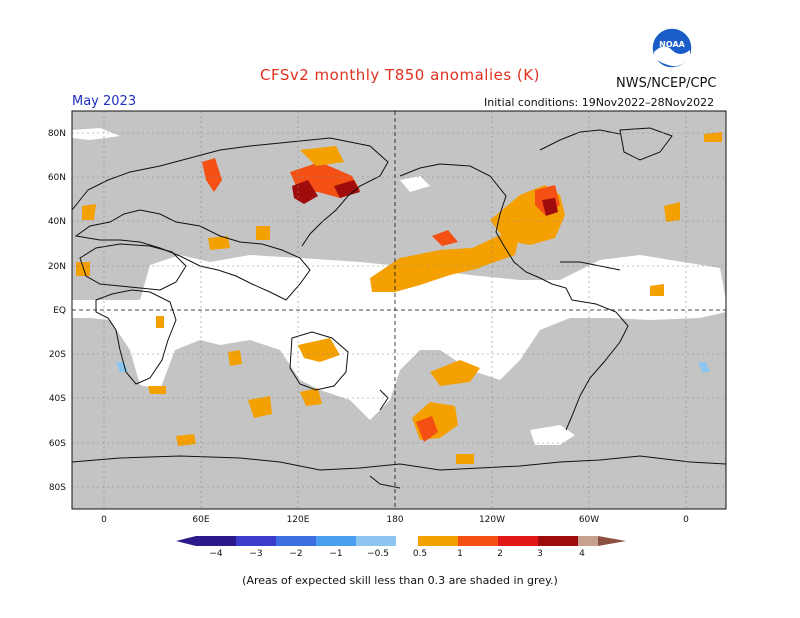 The width and height of the screenshot is (800, 618). I want to click on lat-label: 40S, so click(57, 399).